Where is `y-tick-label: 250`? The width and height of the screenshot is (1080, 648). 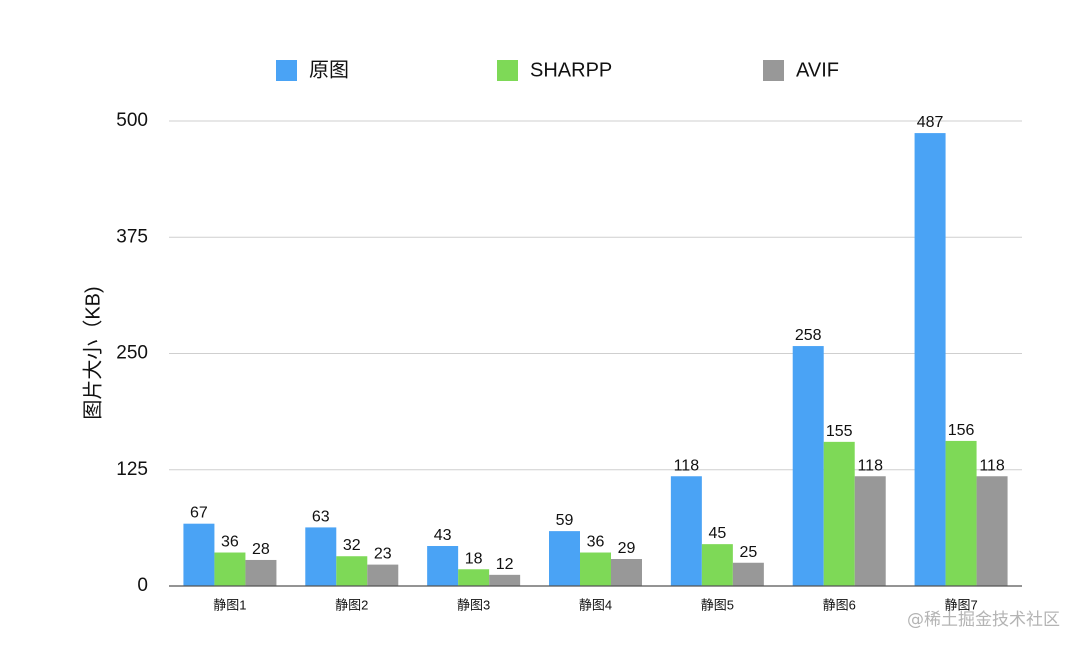
y-tick-label: 250 is located at coordinates (132, 353).